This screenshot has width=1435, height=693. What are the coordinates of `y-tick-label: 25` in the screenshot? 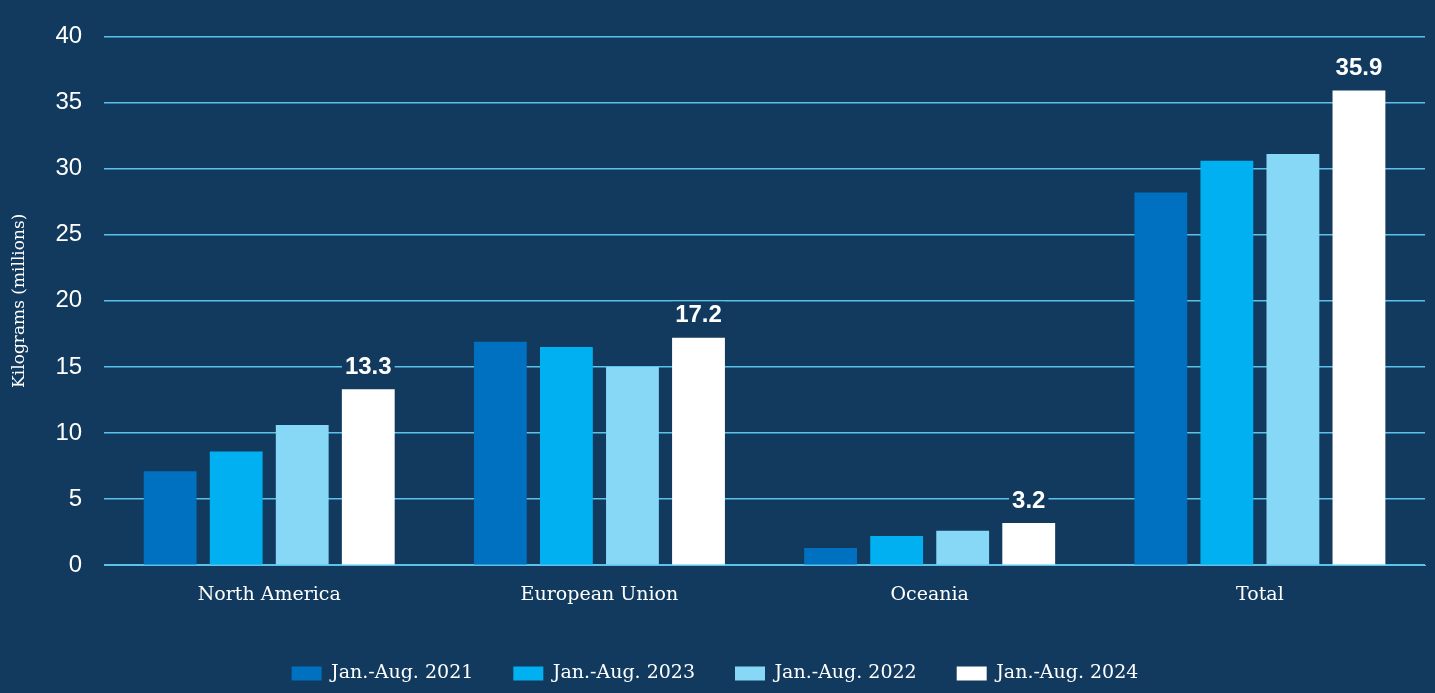 It's located at (69, 233).